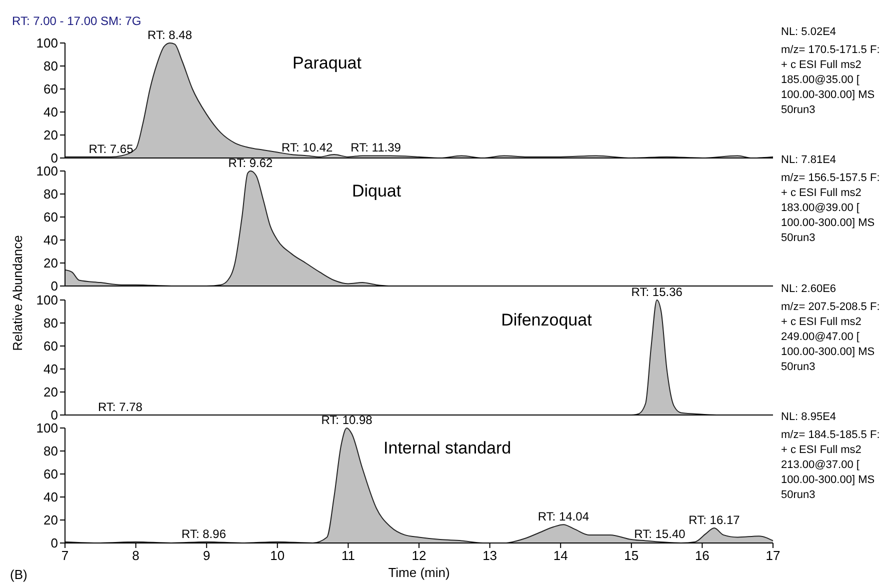 Image resolution: width=884 pixels, height=588 pixels. What do you see at coordinates (564, 517) in the screenshot?
I see `annotation: RT: 14.04` at bounding box center [564, 517].